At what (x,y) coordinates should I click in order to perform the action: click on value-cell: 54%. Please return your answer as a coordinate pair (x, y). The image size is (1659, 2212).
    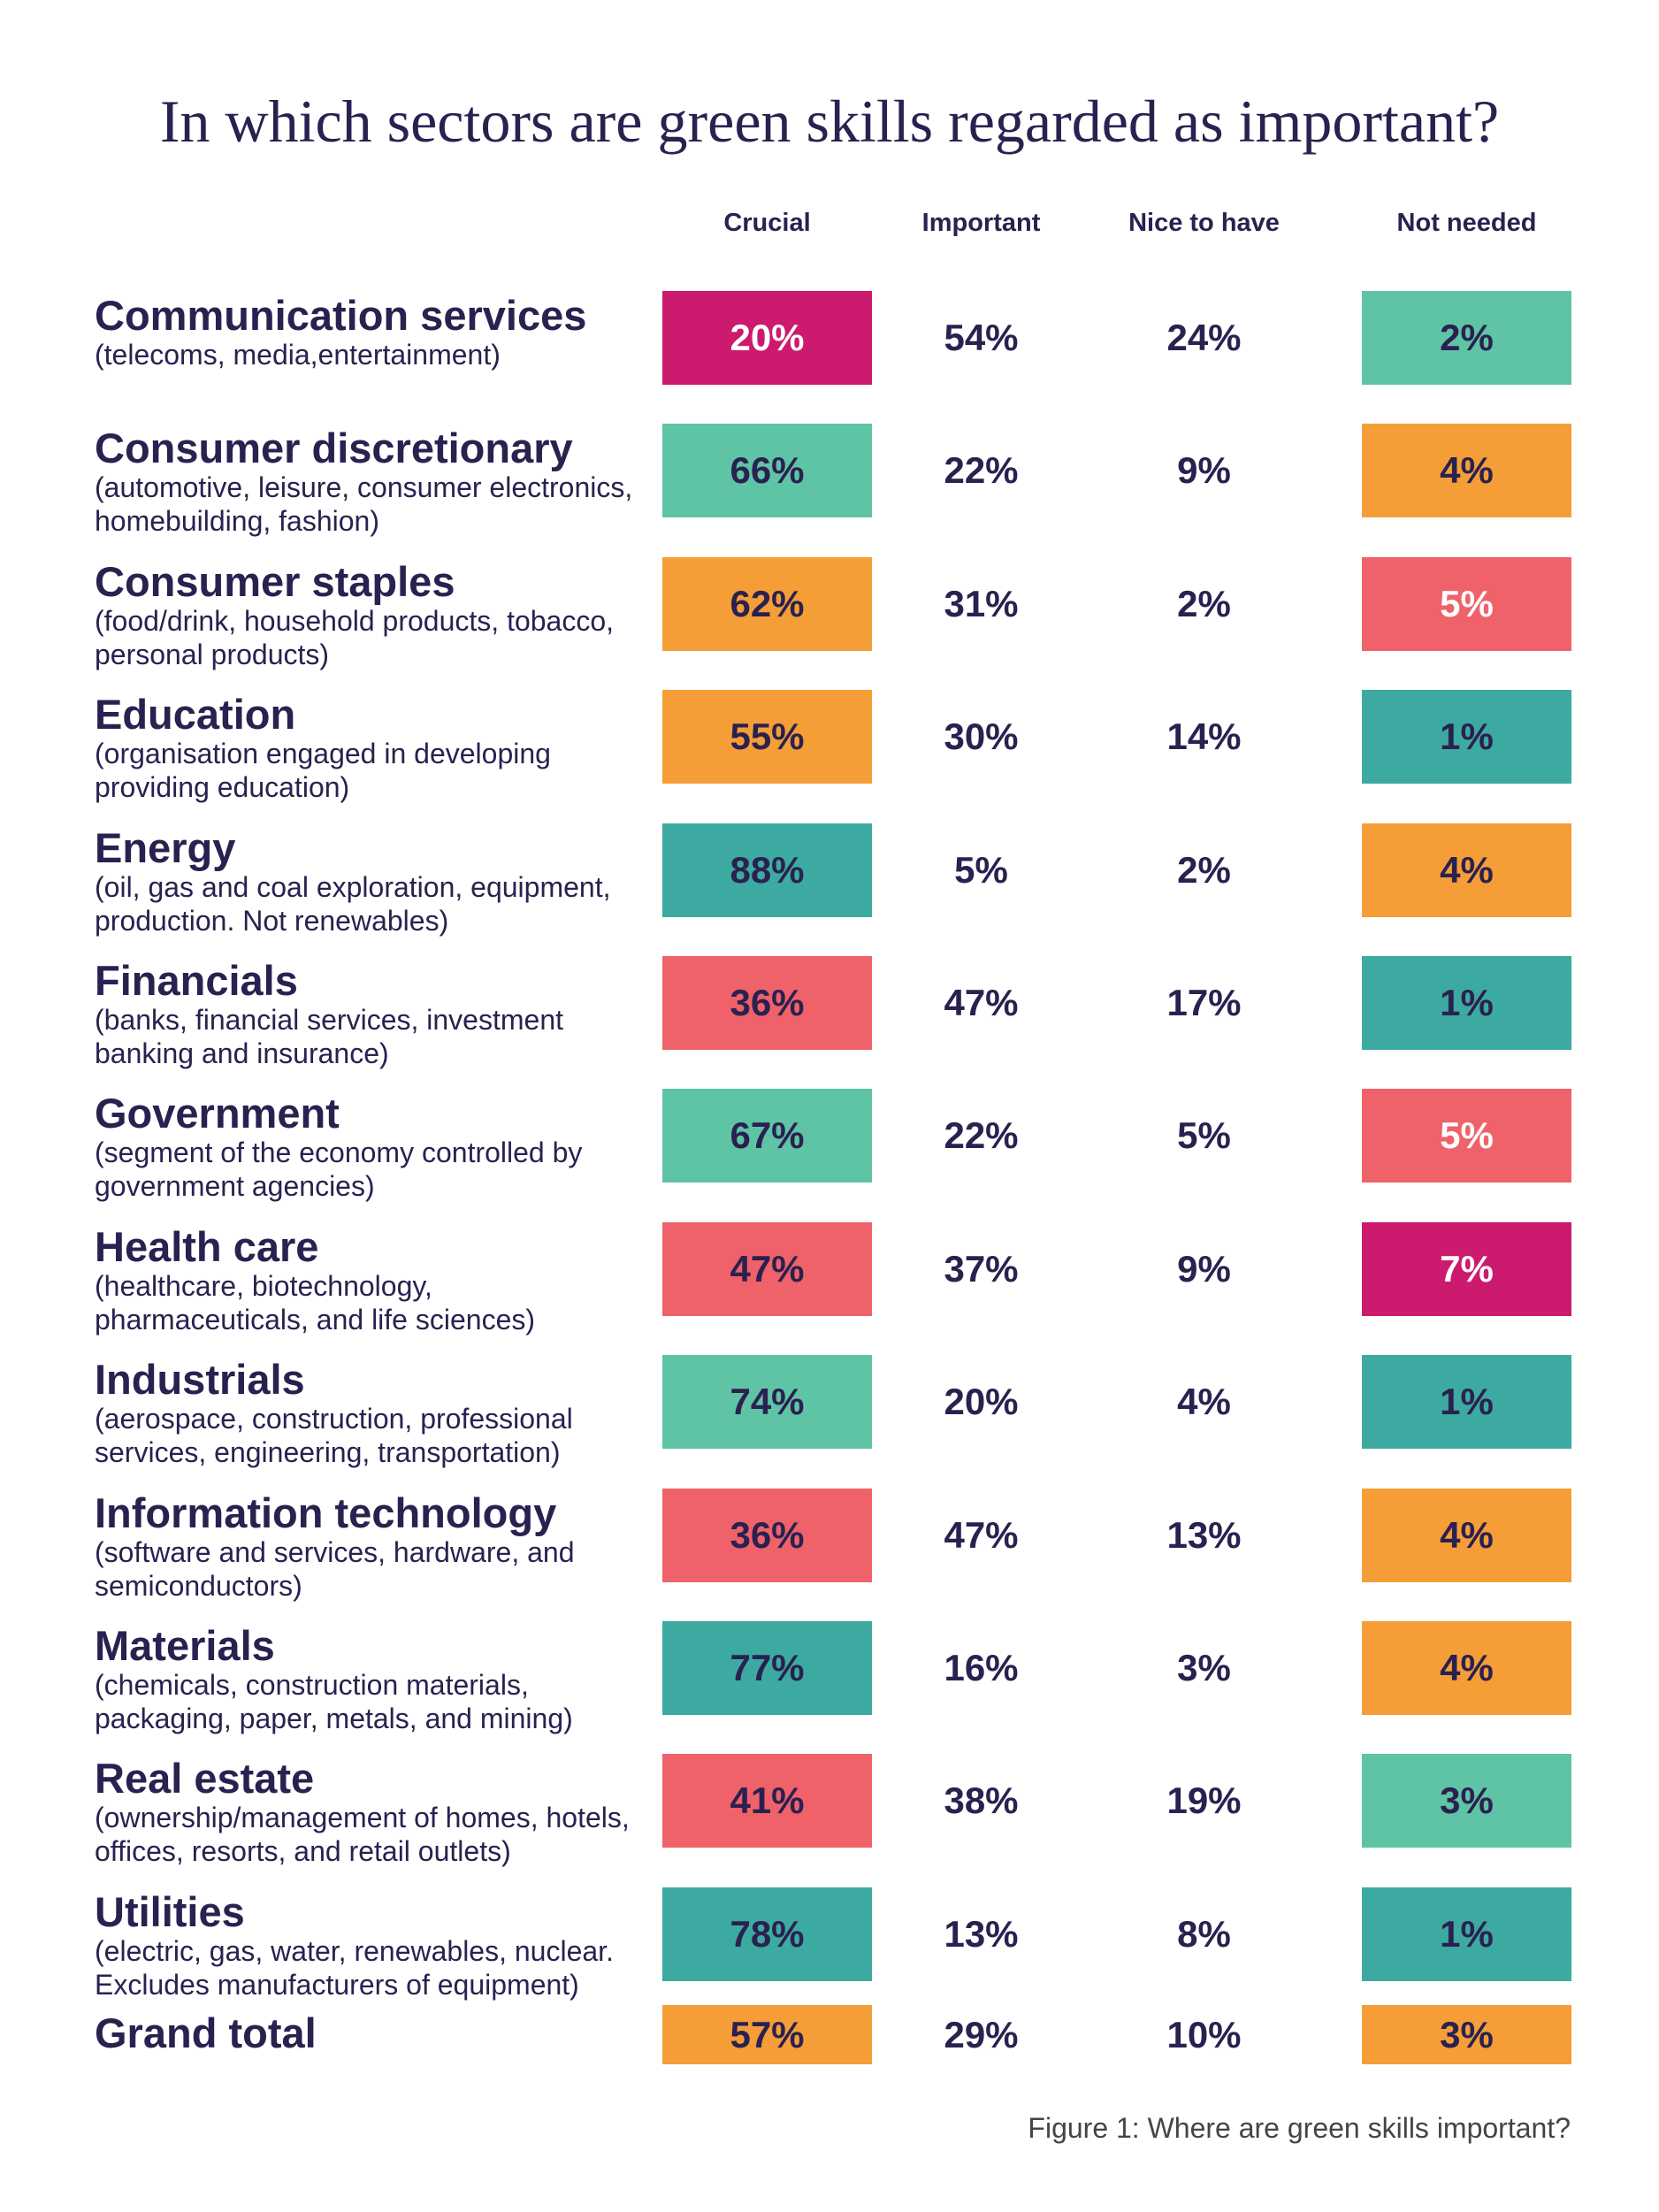
    Looking at the image, I should click on (981, 337).